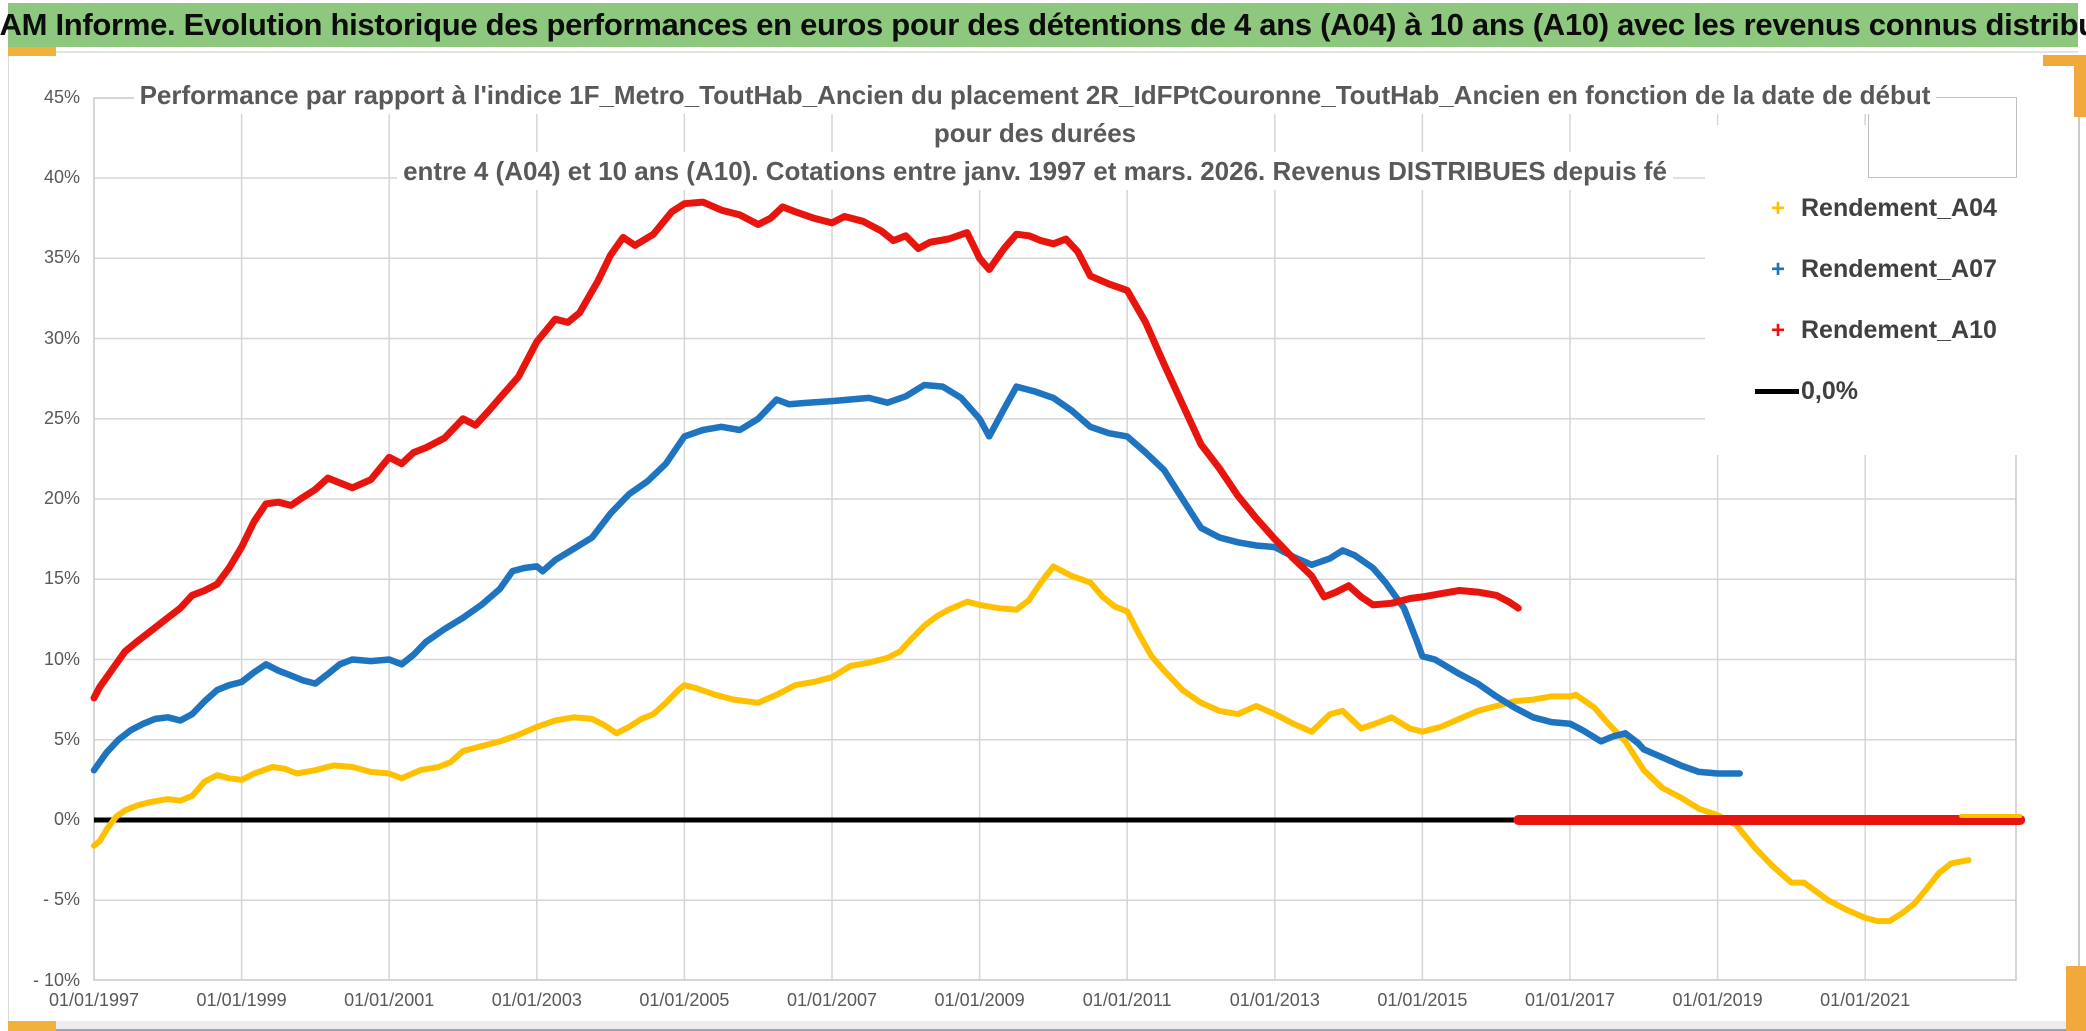 This screenshot has height=1031, width=2086. I want to click on x-tick-label: 01/01/2001, so click(389, 1000).